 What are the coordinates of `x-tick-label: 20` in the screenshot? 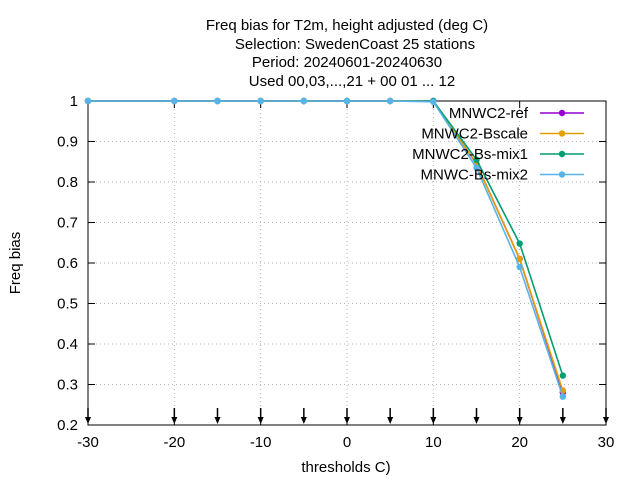 It's located at (519, 442).